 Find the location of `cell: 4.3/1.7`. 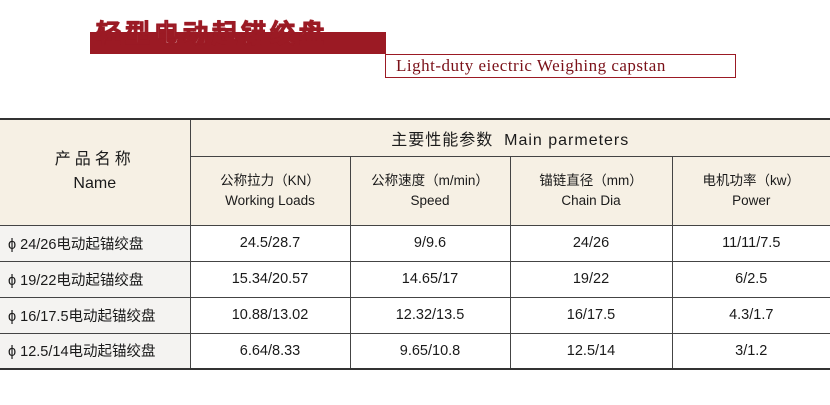

cell: 4.3/1.7 is located at coordinates (750, 315).